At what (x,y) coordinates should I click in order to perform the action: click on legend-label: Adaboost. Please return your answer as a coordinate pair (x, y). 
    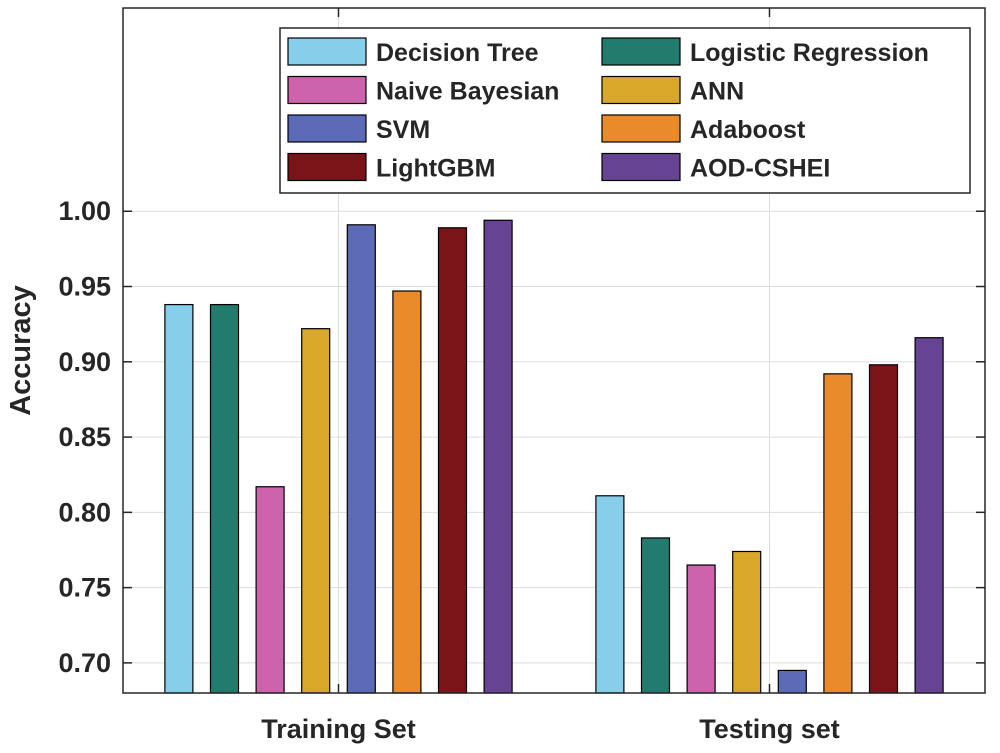
    Looking at the image, I should click on (748, 130).